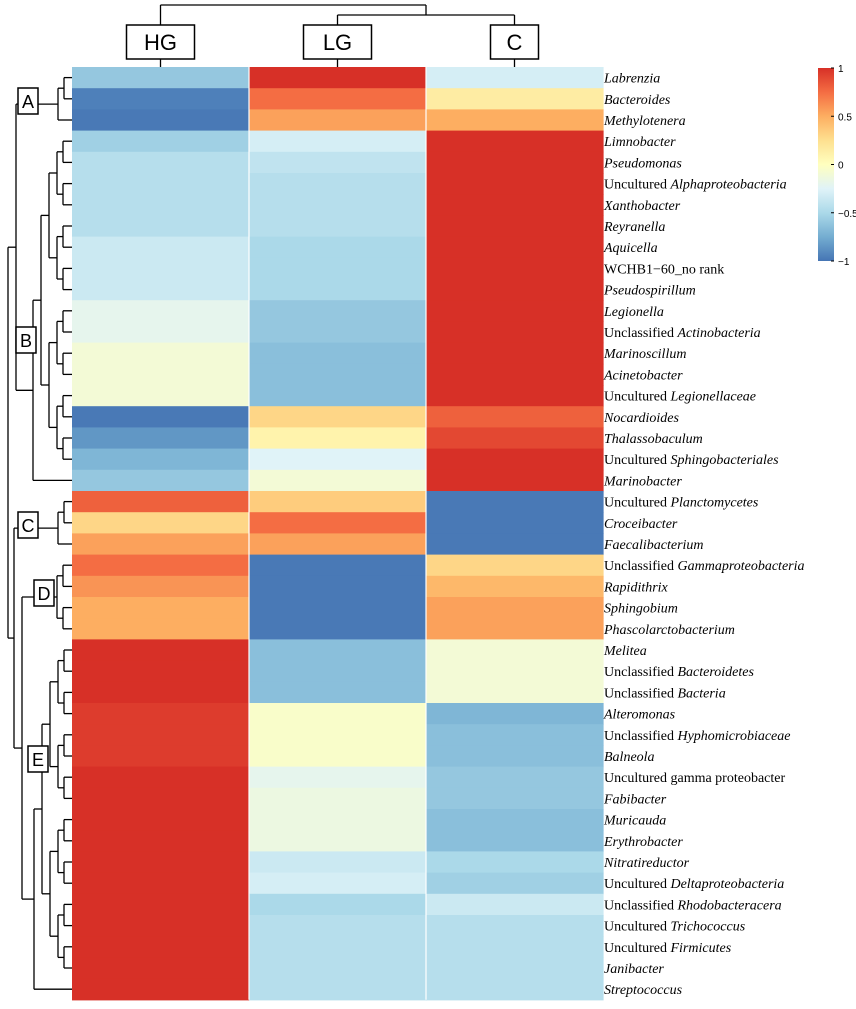  I want to click on row-label: Rapidithrix, so click(636, 587).